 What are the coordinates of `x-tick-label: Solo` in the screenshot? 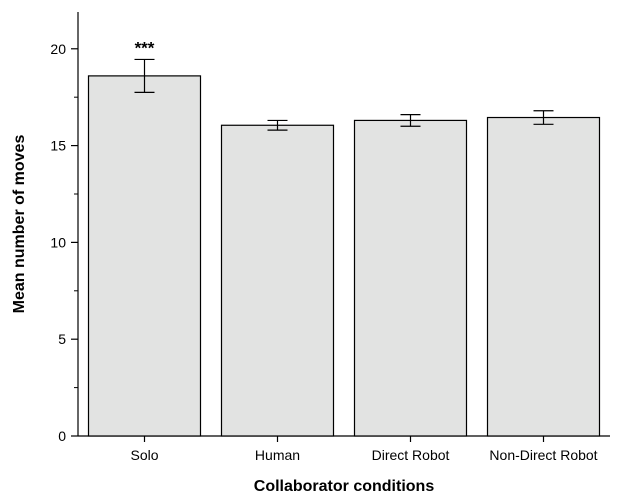 It's located at (144, 455).